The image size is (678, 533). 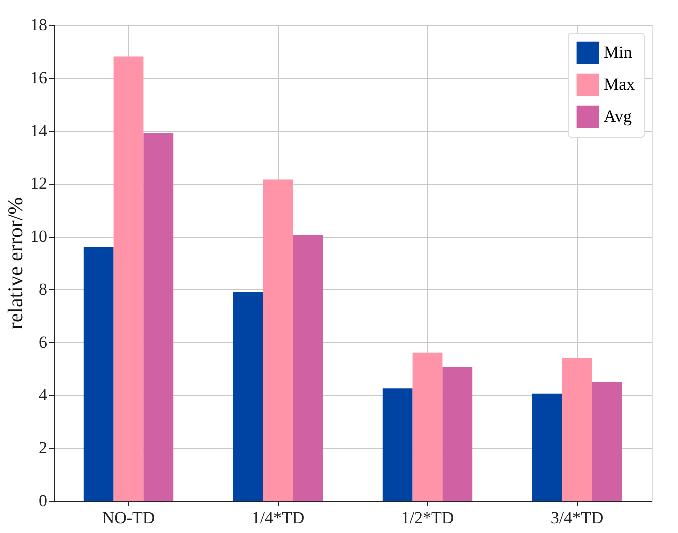 What do you see at coordinates (620, 84) in the screenshot?
I see `legend-label: Max` at bounding box center [620, 84].